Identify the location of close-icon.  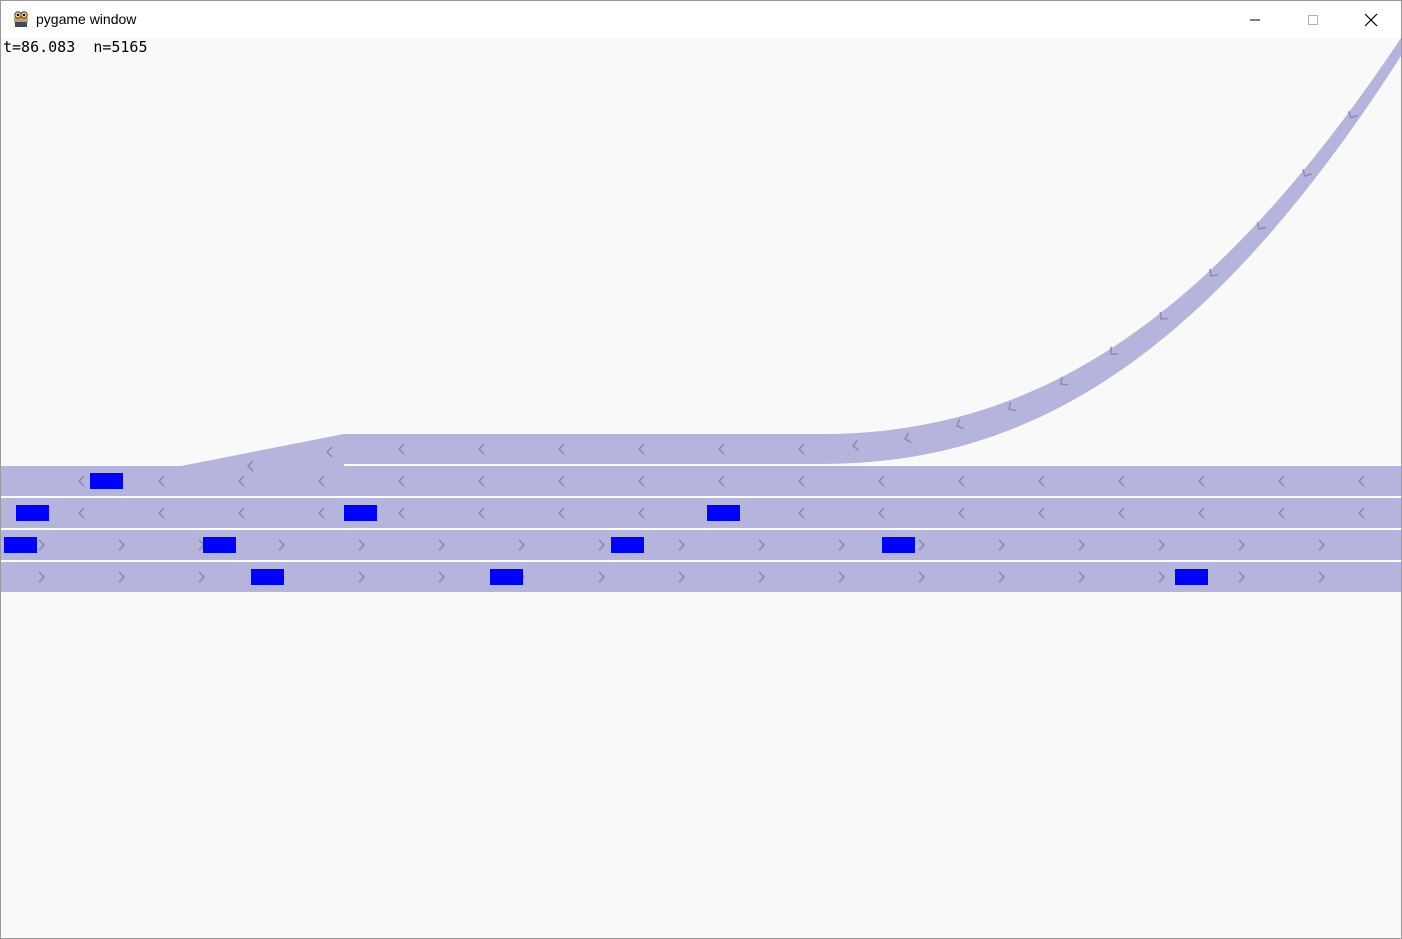
(1371, 19).